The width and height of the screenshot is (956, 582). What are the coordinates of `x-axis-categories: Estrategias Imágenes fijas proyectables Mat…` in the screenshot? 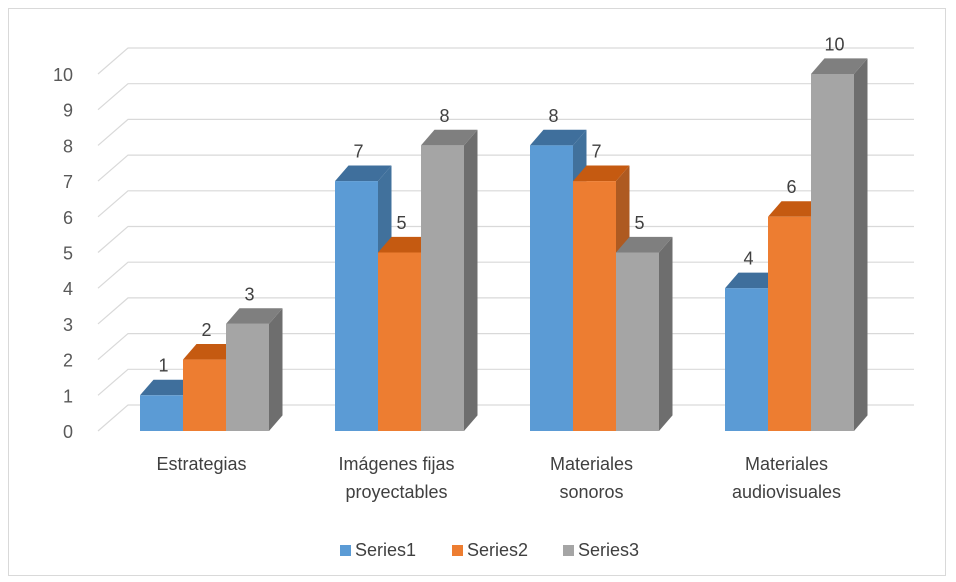 It's located at (498, 478).